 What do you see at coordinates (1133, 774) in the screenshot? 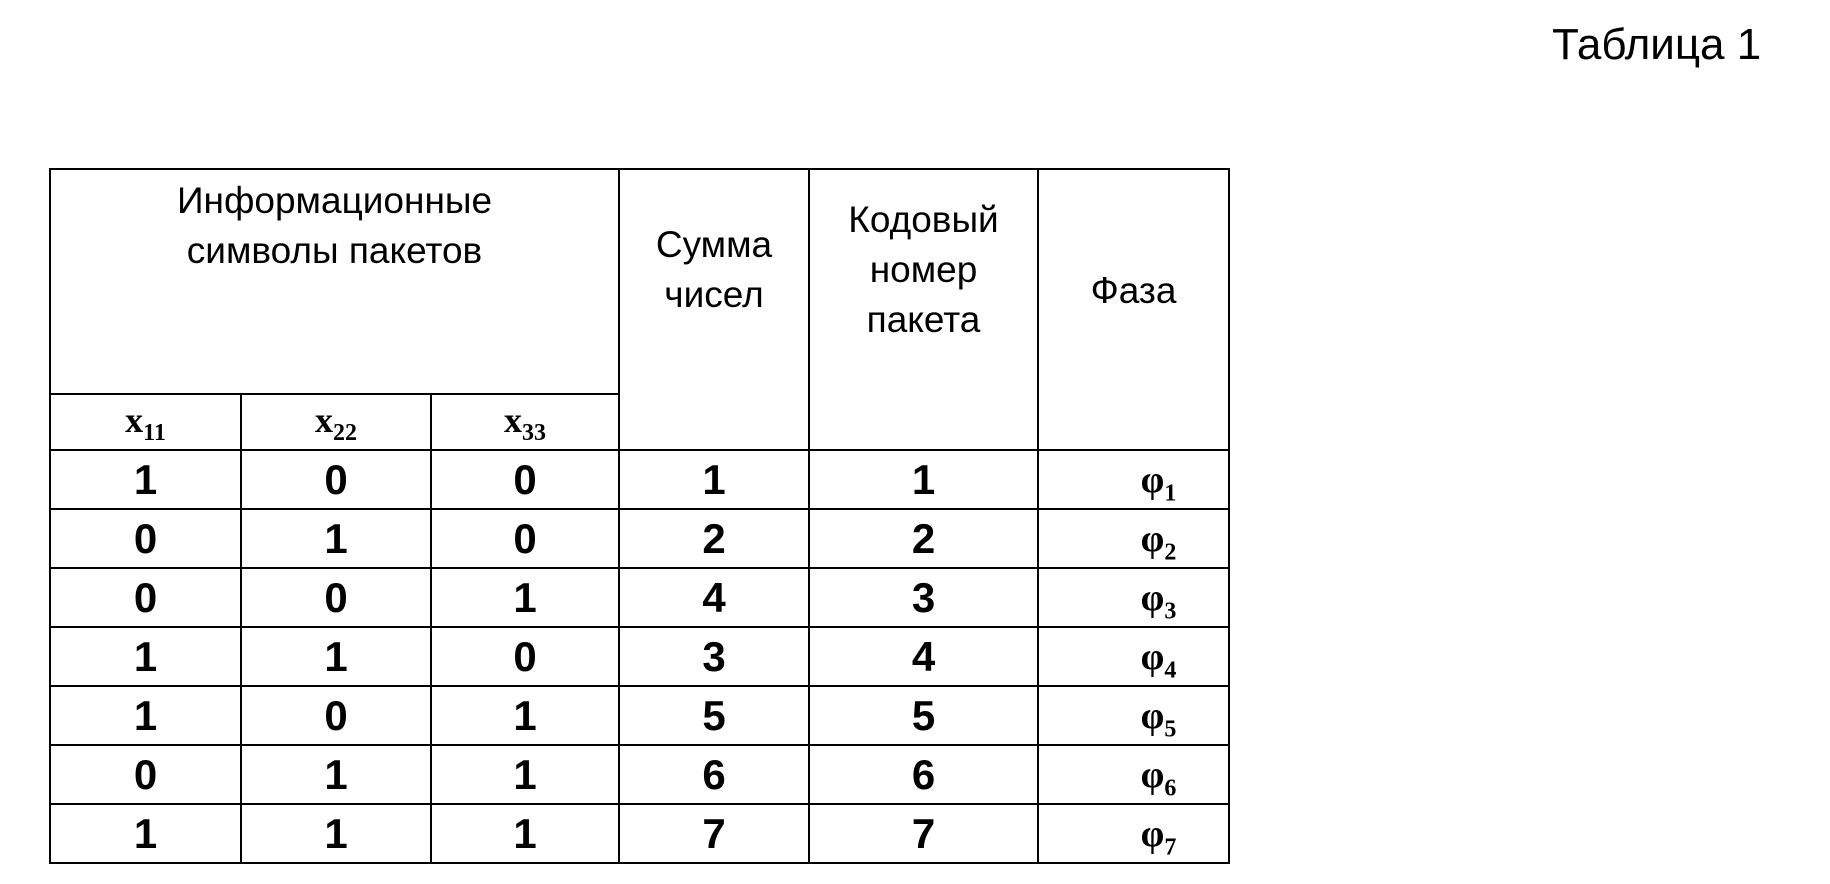
I see `cell-phase: φ6` at bounding box center [1133, 774].